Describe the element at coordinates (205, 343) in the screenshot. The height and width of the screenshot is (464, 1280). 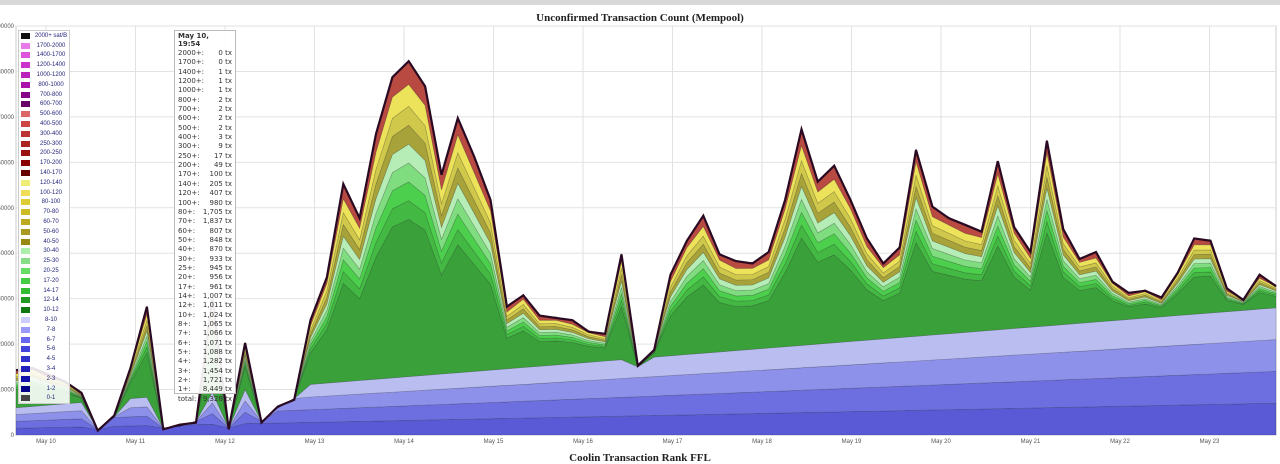
I see `tooltip-row: 6+: 1,071 tx` at that location.